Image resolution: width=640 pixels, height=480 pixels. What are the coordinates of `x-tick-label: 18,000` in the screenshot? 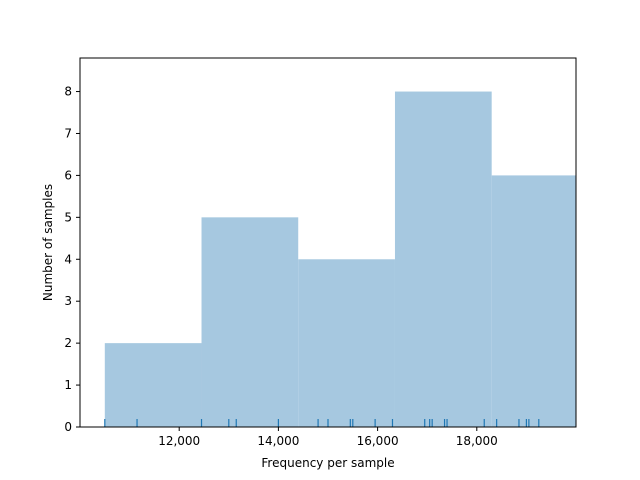 It's located at (477, 441).